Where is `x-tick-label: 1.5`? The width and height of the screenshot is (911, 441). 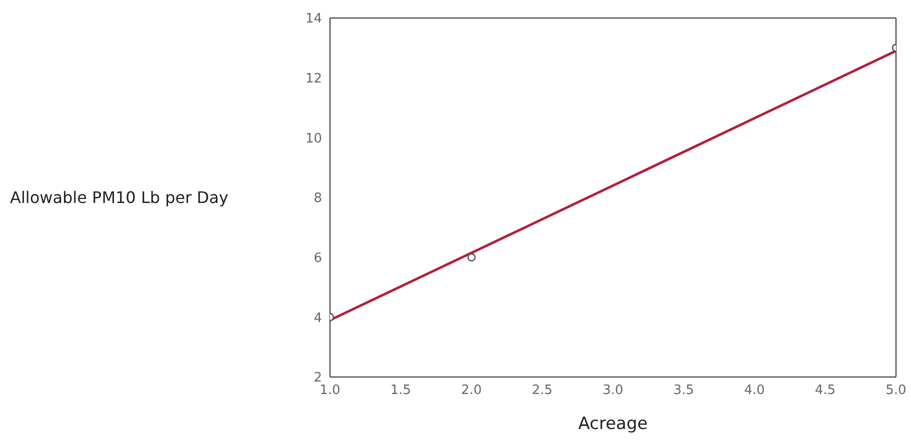
x-tick-label: 1.5 is located at coordinates (401, 390).